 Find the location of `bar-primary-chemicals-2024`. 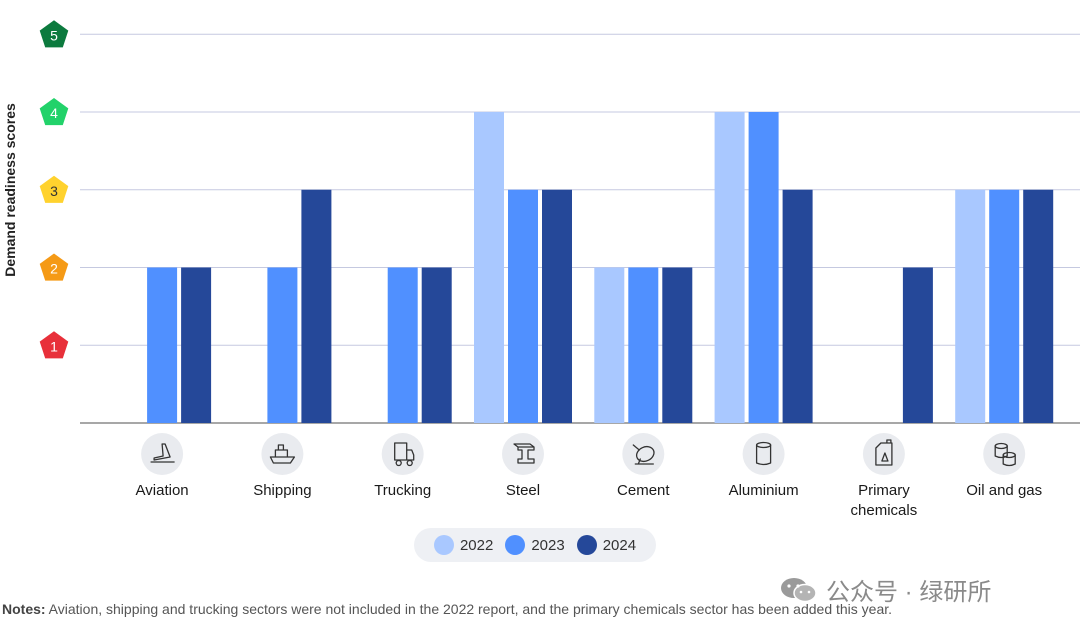

bar-primary-chemicals-2024 is located at coordinates (917, 345).